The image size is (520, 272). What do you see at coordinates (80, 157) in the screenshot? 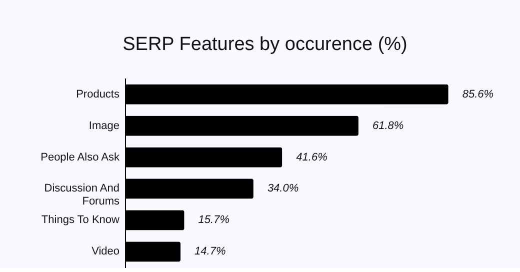
I see `y-tick-label: People Also Ask` at bounding box center [80, 157].